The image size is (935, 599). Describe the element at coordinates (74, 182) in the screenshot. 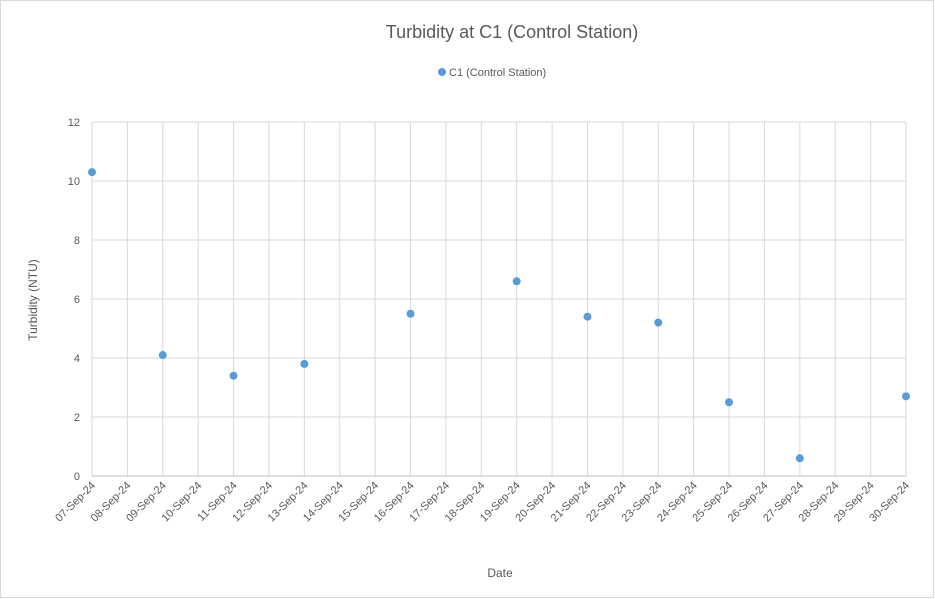

I see `y-tick-label: 10` at that location.